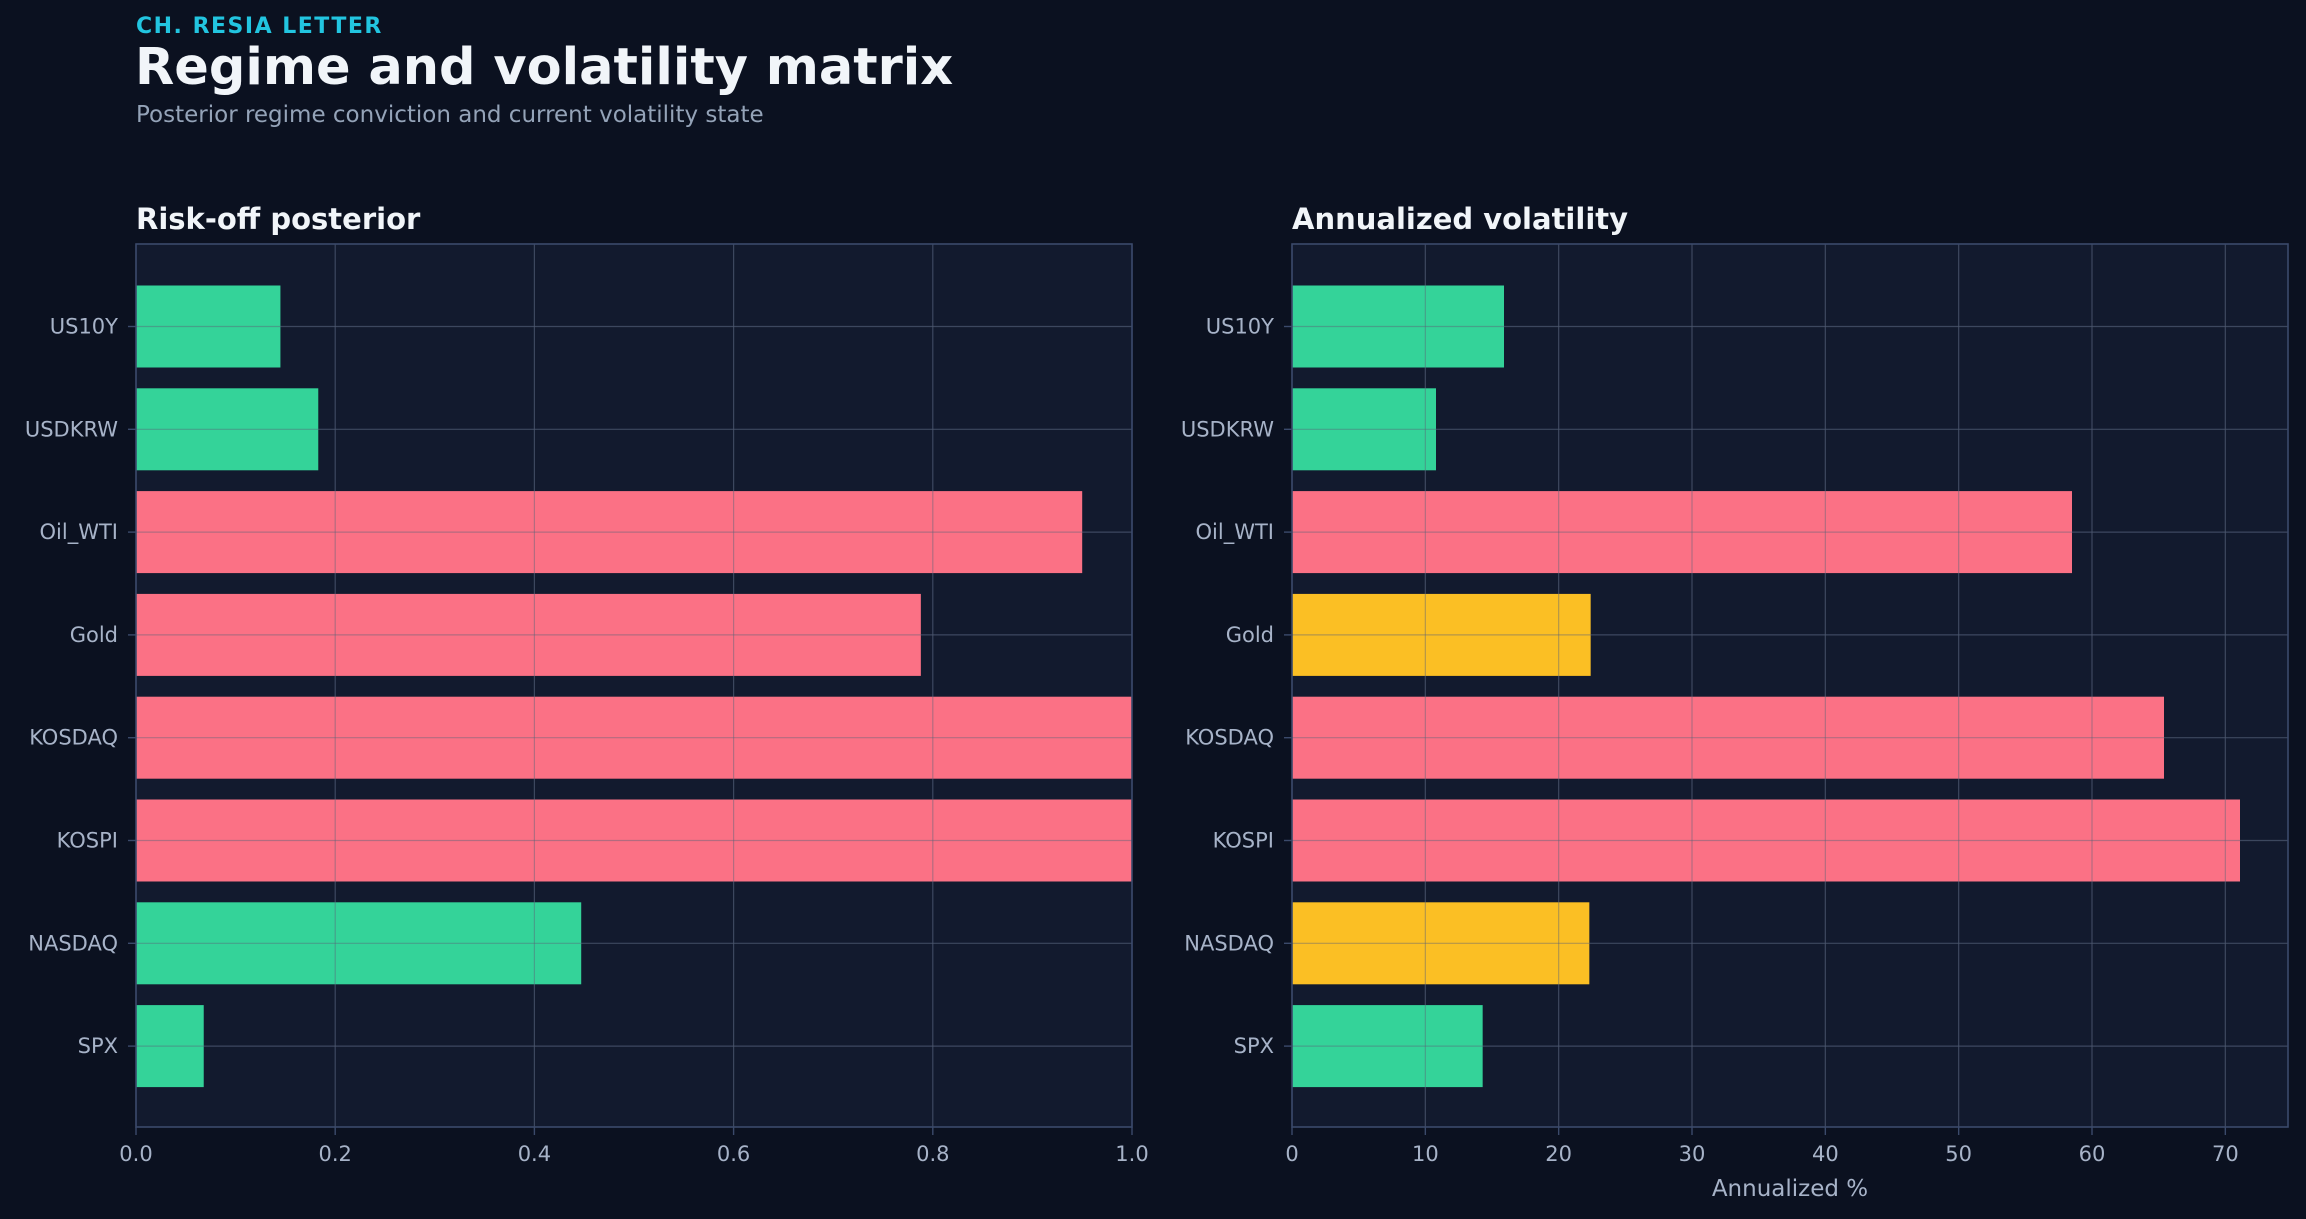  Describe the element at coordinates (932, 1154) in the screenshot. I see `x-tick-label: 0.8` at that location.